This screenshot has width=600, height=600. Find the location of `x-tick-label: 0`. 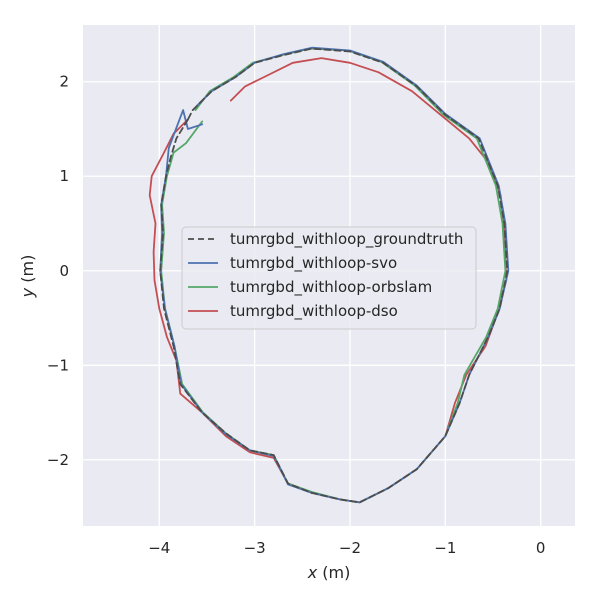

x-tick-label: 0 is located at coordinates (541, 548).